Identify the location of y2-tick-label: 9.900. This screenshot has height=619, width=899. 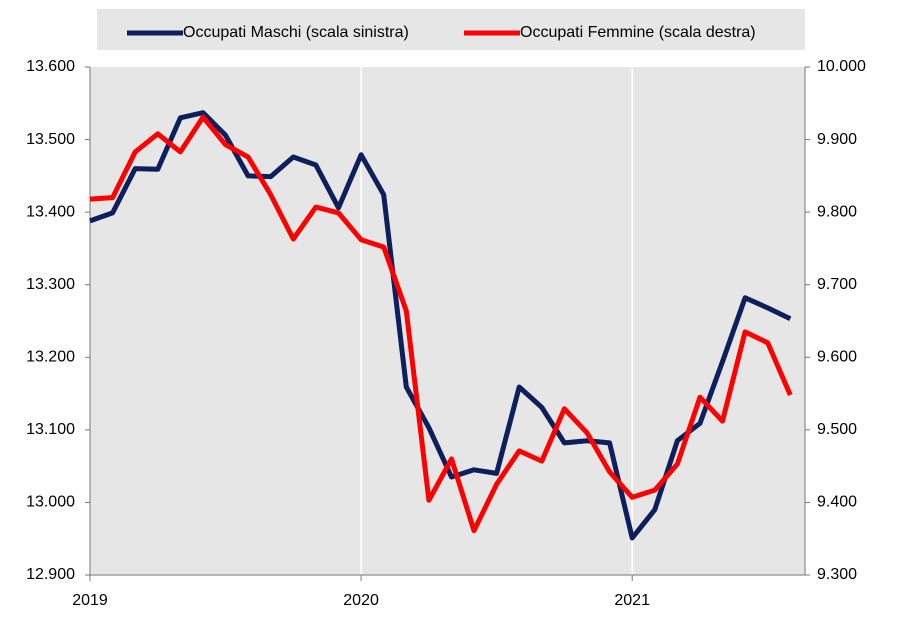
(837, 139).